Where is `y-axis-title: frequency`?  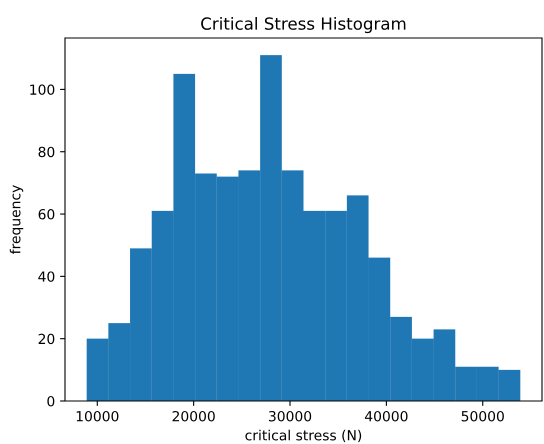 y-axis-title: frequency is located at coordinates (17, 219).